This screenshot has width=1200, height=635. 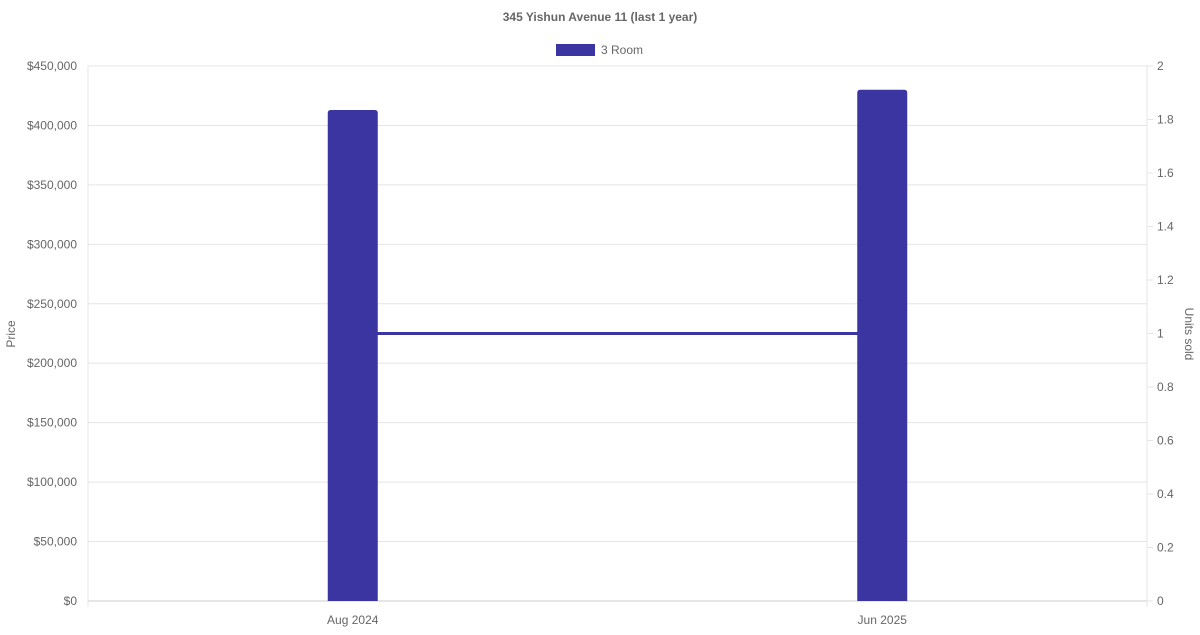 I want to click on y-tick-label: $450,000, so click(x=52, y=66).